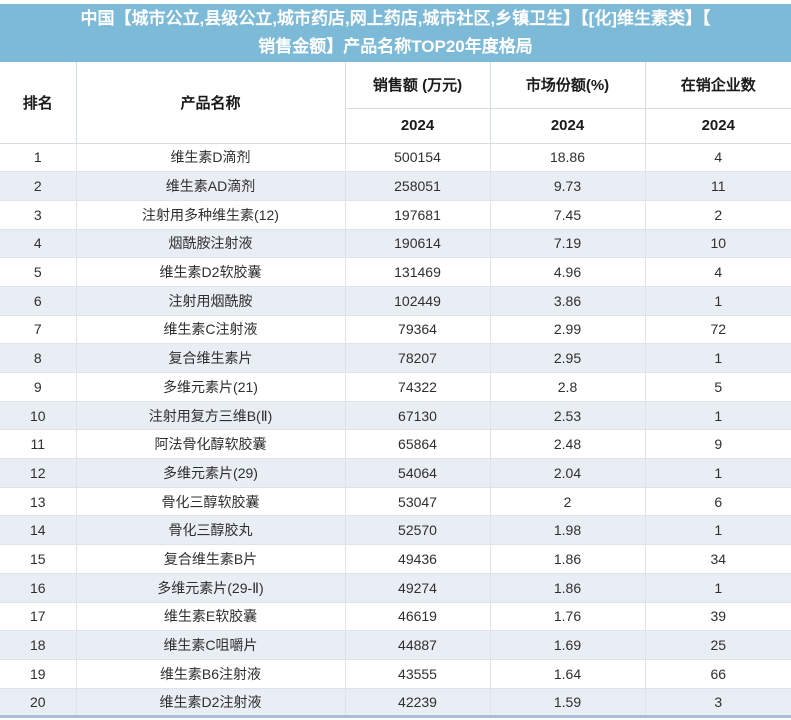 The image size is (791, 720). What do you see at coordinates (38, 103) in the screenshot?
I see `header-rank: 排名` at bounding box center [38, 103].